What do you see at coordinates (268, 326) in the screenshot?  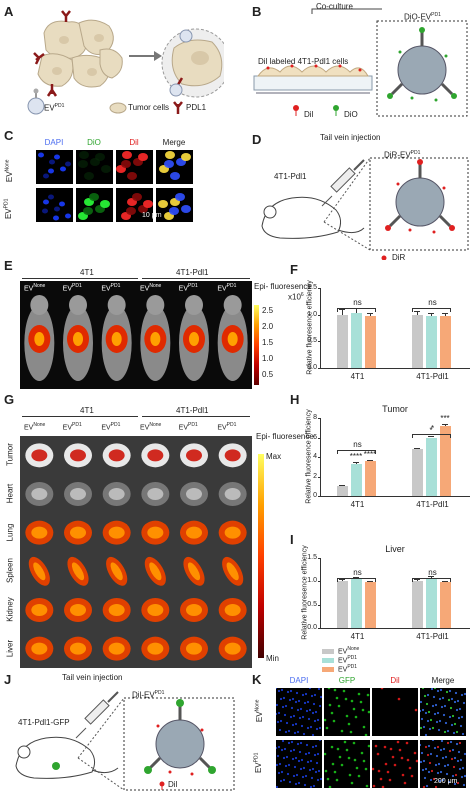 I see `colorbar-tick-e-1: 2.0` at bounding box center [268, 326].